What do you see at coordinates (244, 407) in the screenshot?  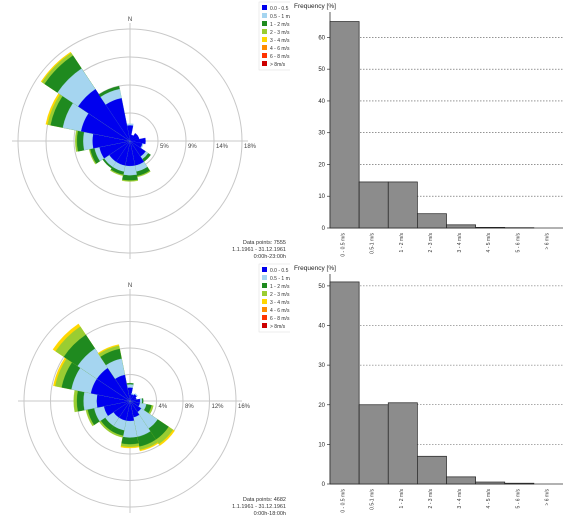 I see `rose-ring-label: 16%` at bounding box center [244, 407].